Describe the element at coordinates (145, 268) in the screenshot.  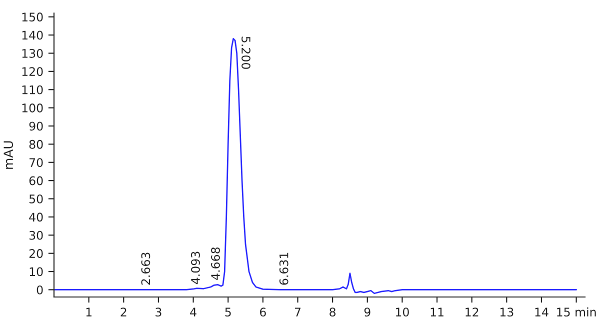
I see `annotation: 2.663` at that location.